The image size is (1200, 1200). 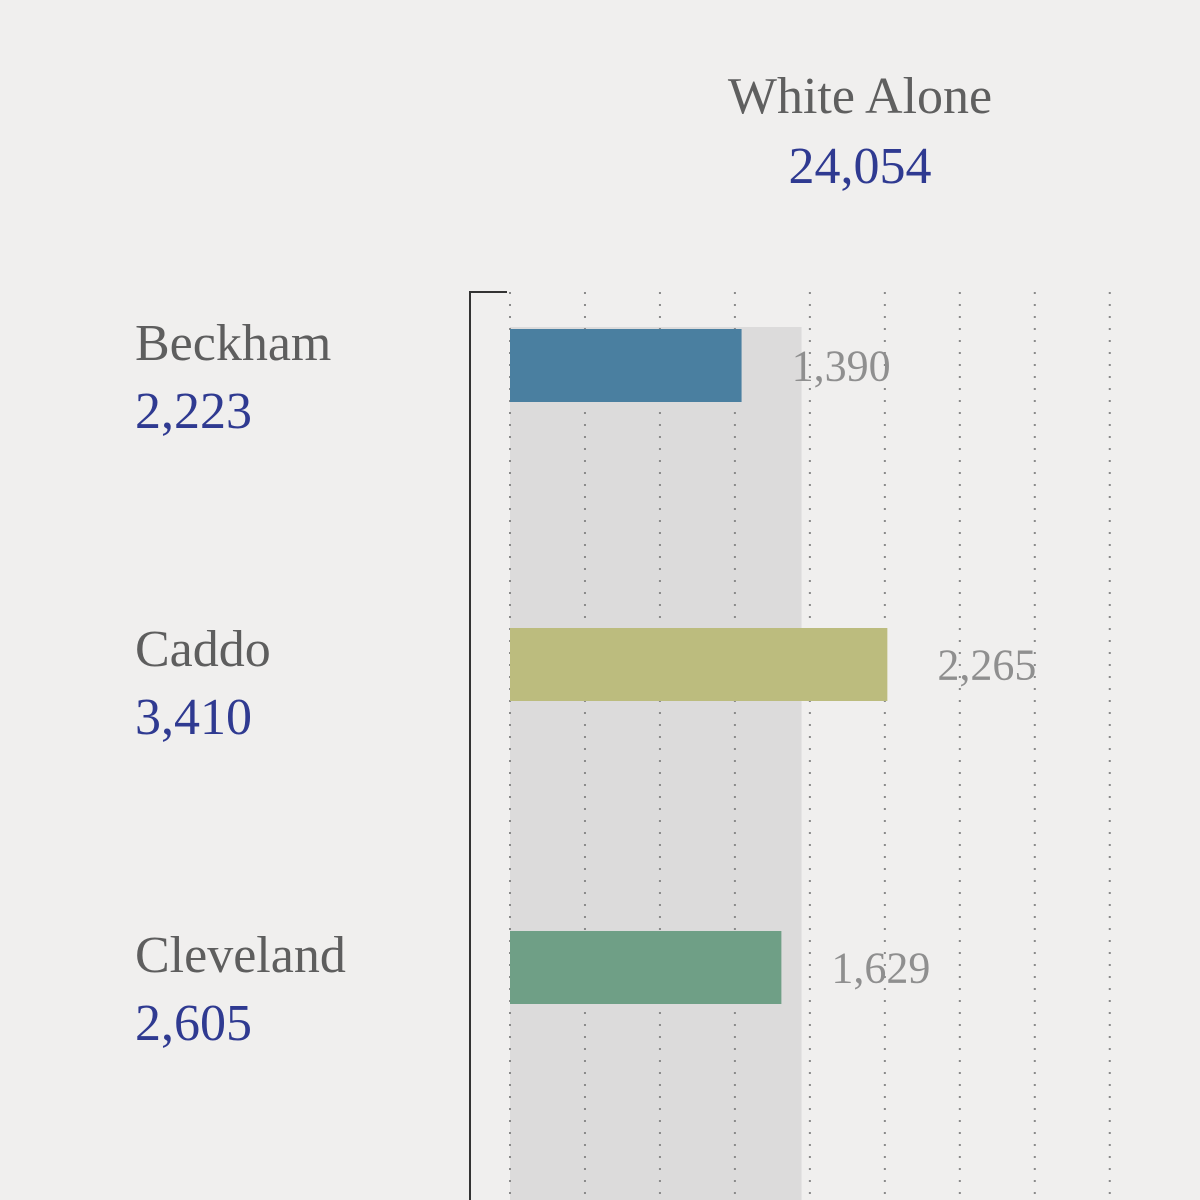 What do you see at coordinates (295, 990) in the screenshot?
I see `county-label-cleveland: Cleveland 2,605` at bounding box center [295, 990].